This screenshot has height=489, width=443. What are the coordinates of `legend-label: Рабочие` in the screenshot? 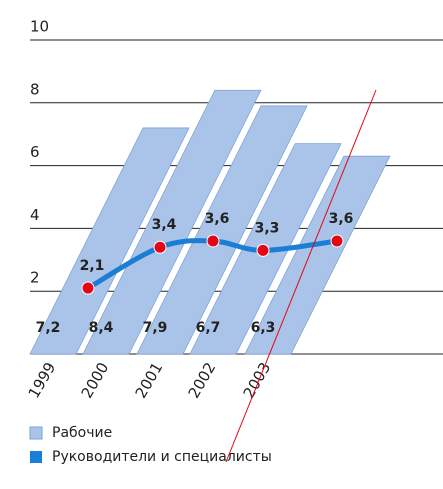 It's located at (82, 433).